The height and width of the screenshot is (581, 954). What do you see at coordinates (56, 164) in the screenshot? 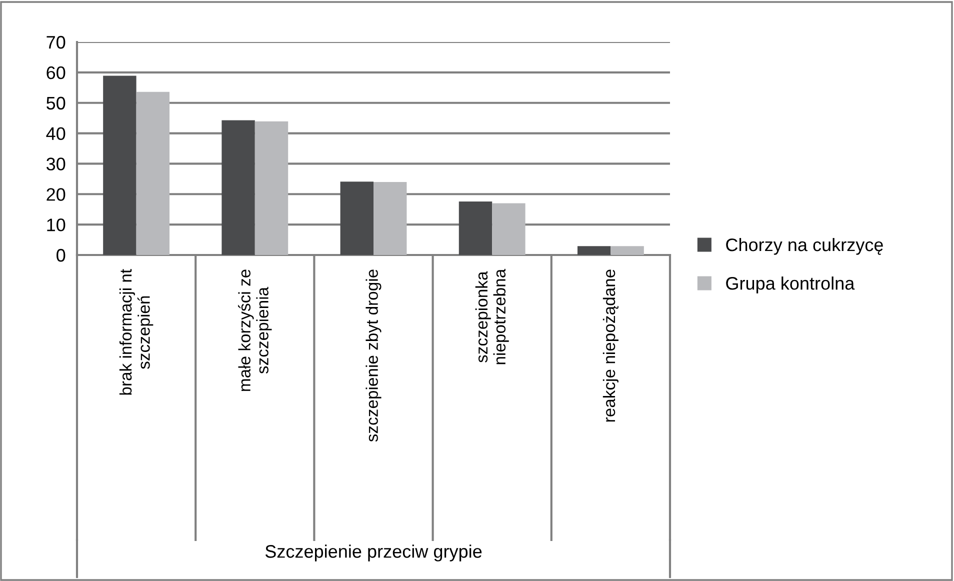
I see `y-tick-label: 30` at bounding box center [56, 164].